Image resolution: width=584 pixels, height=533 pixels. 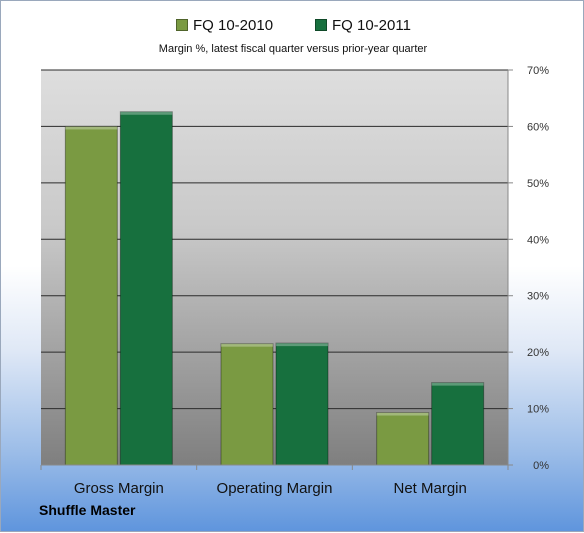 I want to click on y-tick-label: 30%, so click(x=538, y=297).